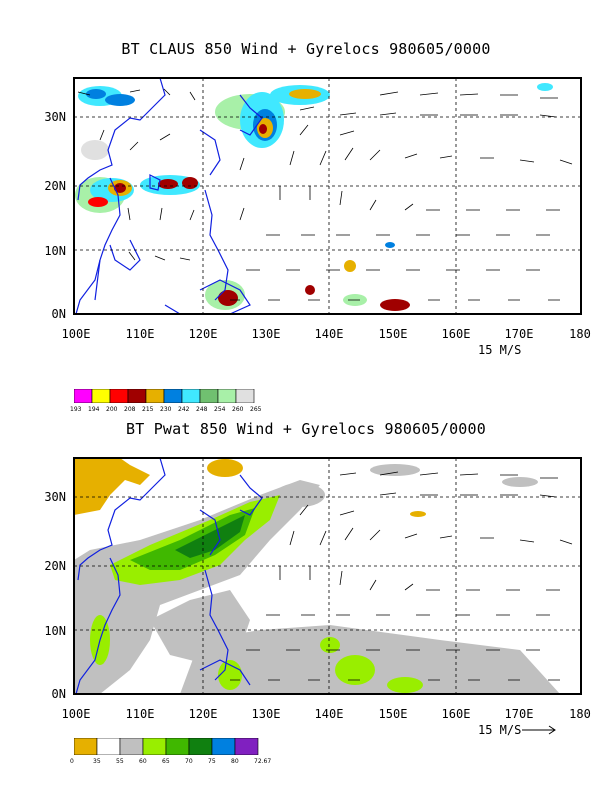 This screenshot has width=612, height=792. What do you see at coordinates (238, 409) in the screenshot?
I see `colorbar-label: 260` at bounding box center [238, 409].